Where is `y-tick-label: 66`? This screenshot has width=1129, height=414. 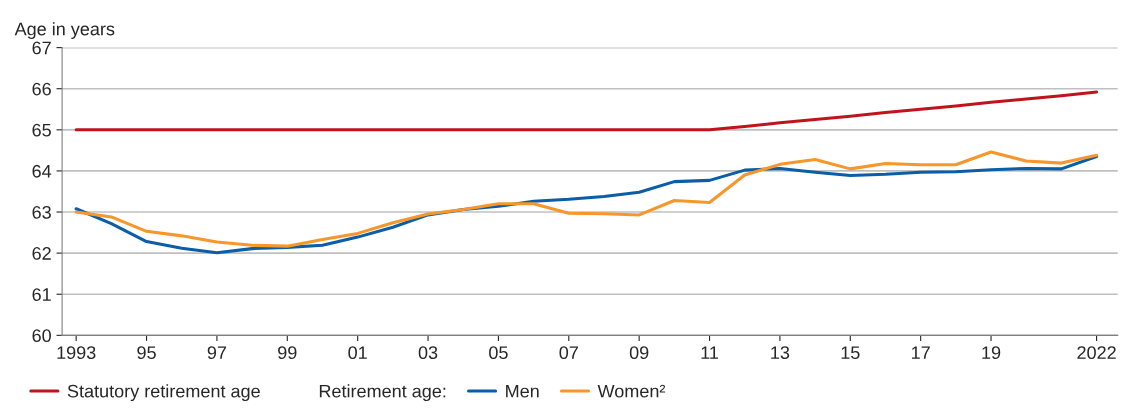
y-tick-label: 66 is located at coordinates (41, 89).